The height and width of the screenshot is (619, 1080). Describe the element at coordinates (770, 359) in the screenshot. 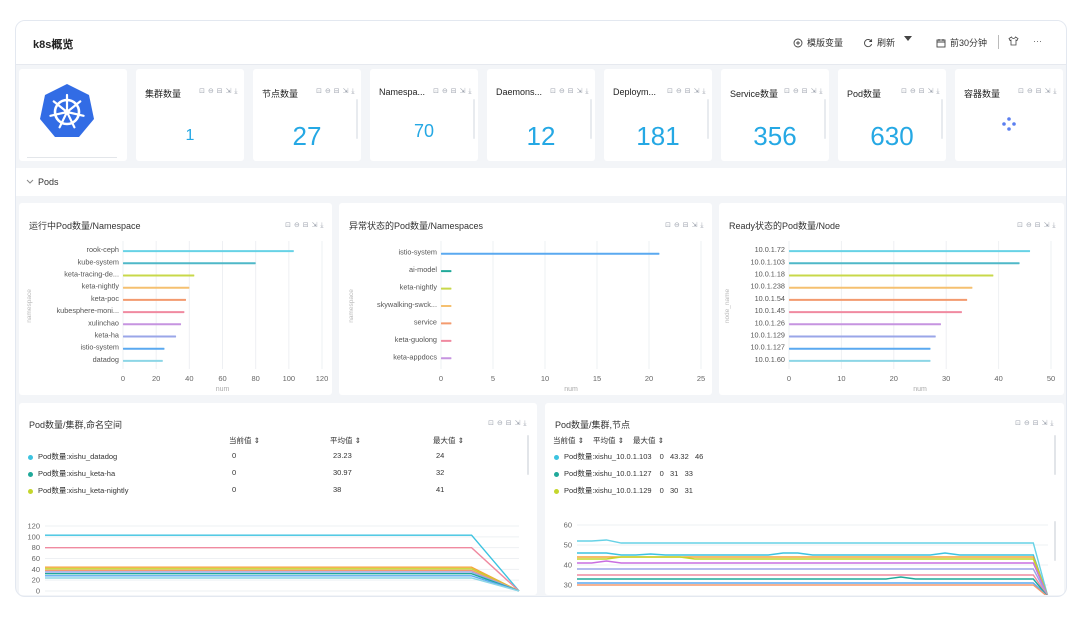

I see `y-category-label: 10.0.1.60` at that location.